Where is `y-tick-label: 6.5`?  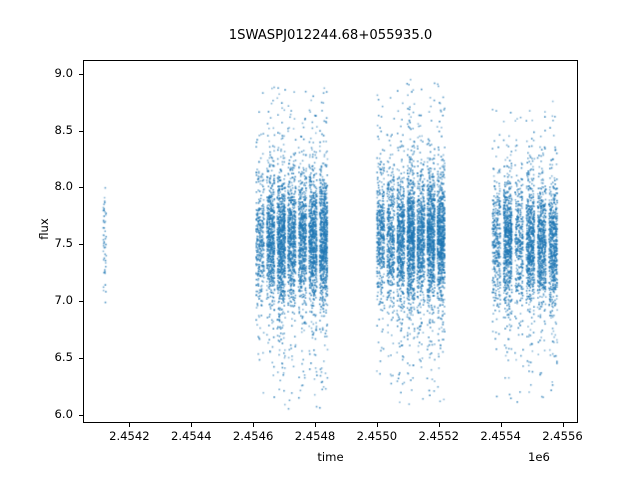 y-tick-label: 6.5 is located at coordinates (63, 357).